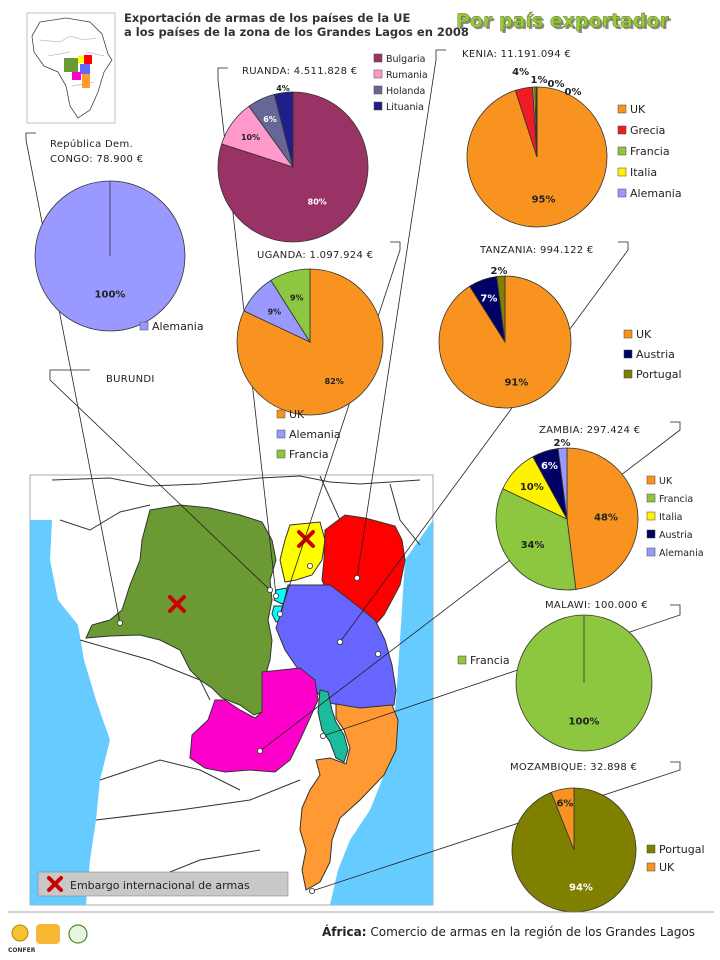 This screenshot has width=720, height=960. Describe the element at coordinates (407, 75) in the screenshot. I see `legend-label: Rumania` at that location.